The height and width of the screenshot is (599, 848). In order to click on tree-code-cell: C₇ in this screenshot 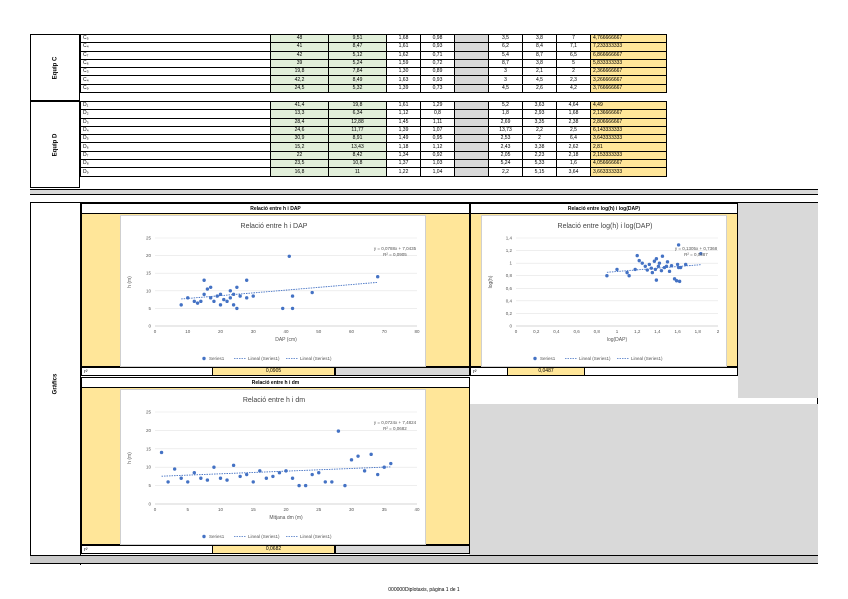, I will do `click(175, 55)`.